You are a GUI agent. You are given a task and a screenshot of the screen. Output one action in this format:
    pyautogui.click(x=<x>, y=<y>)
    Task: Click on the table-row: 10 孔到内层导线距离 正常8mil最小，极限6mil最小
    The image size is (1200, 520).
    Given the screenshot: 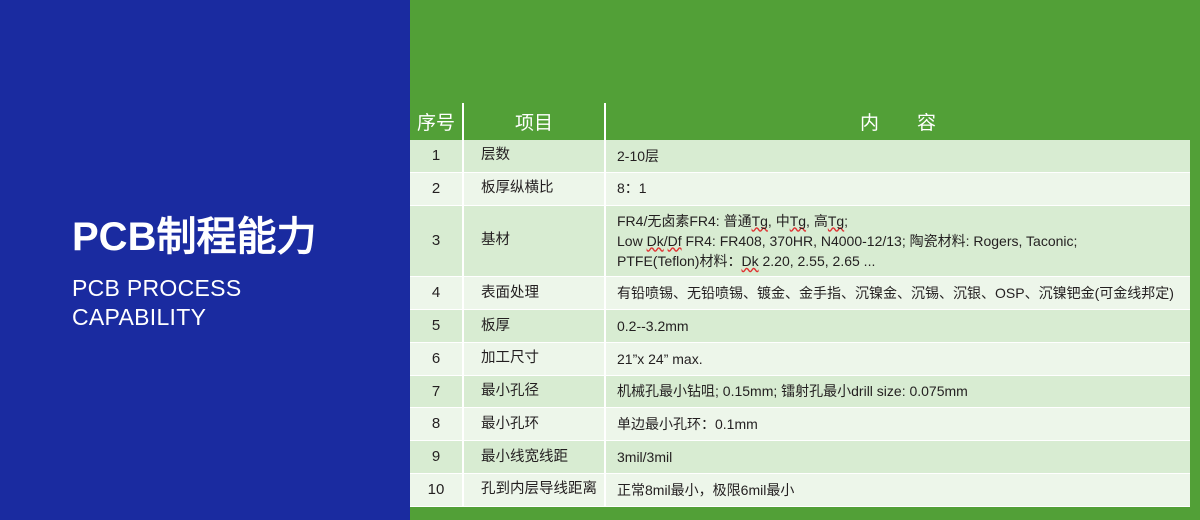 What is the action you would take?
    pyautogui.click(x=800, y=490)
    